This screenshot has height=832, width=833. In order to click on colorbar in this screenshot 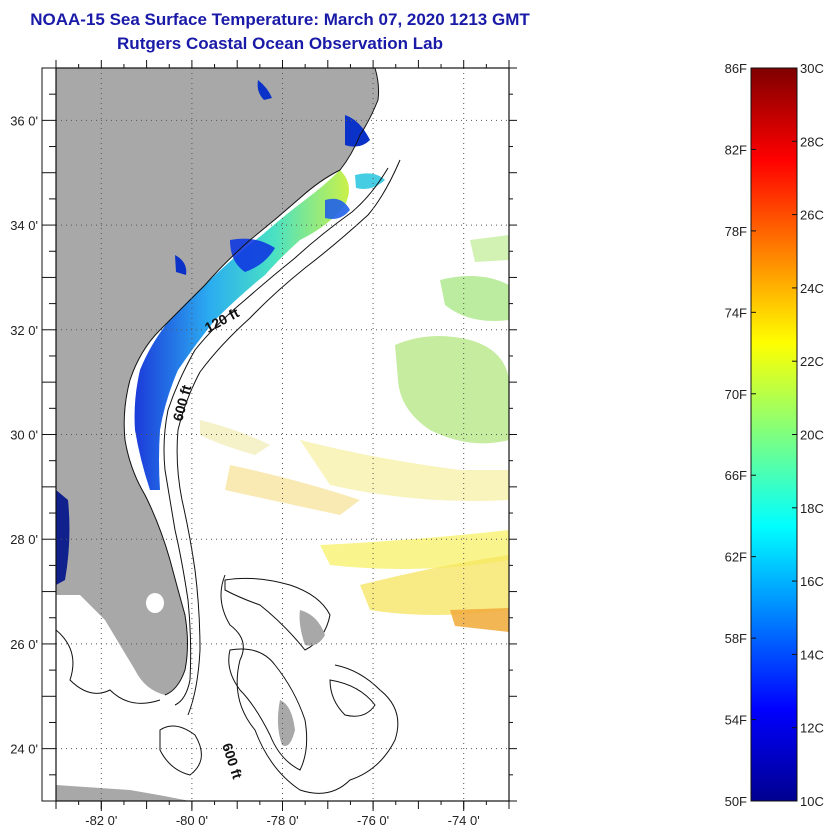, I will do `click(774, 434)`.